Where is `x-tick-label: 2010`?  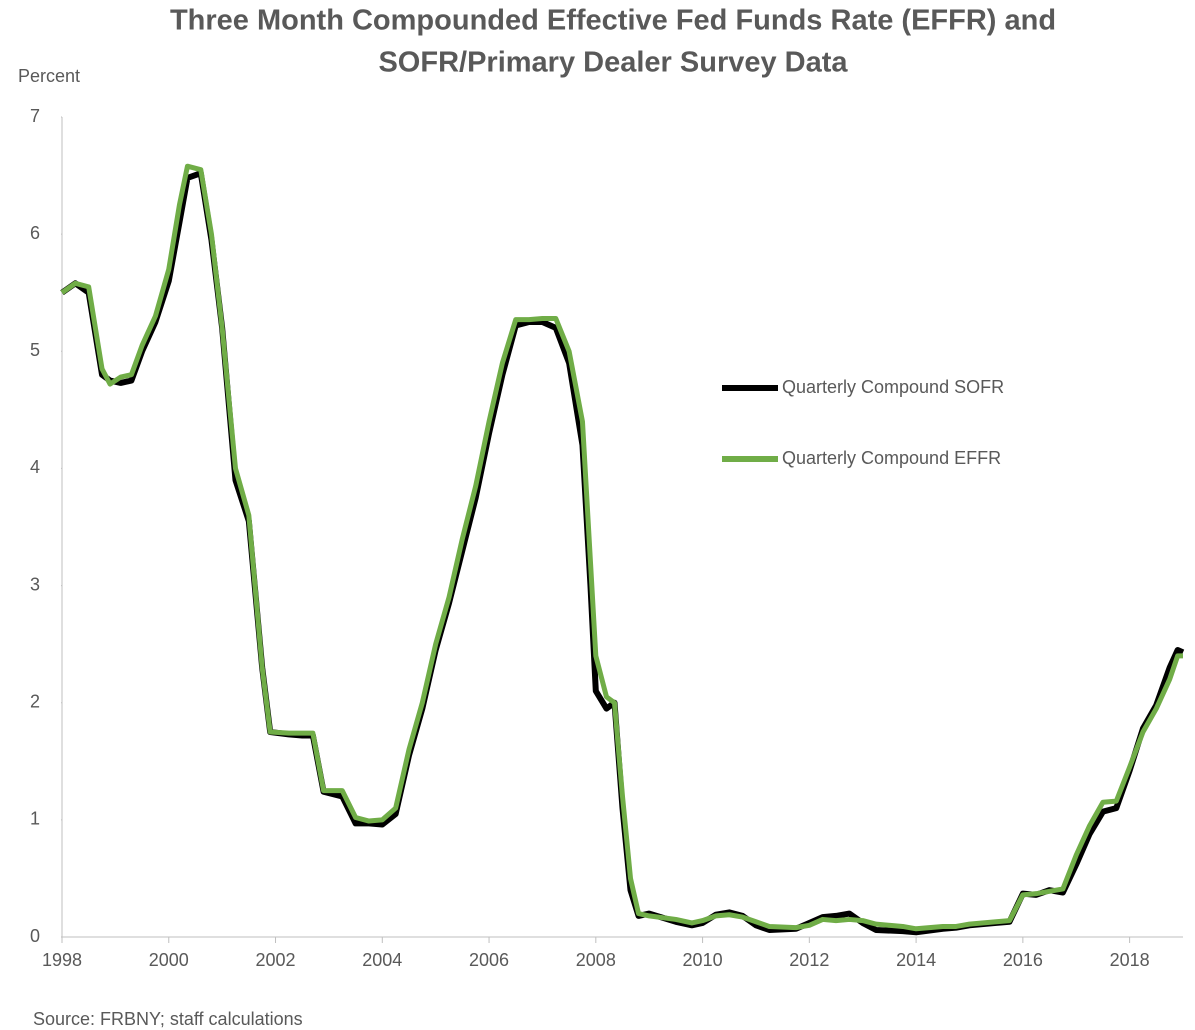 x-tick-label: 2010 is located at coordinates (703, 960).